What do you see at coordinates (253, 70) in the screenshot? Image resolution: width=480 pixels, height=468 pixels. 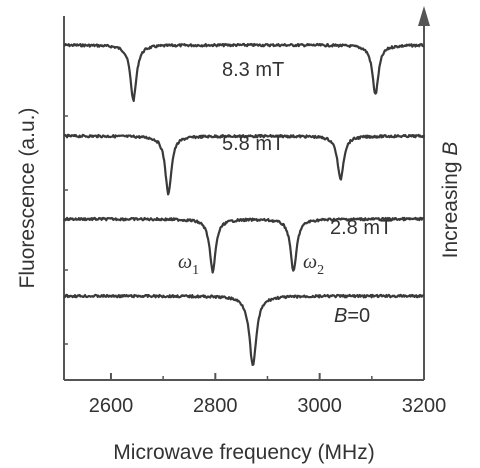 I see `series-label-1: 8.3 mT` at bounding box center [253, 70].